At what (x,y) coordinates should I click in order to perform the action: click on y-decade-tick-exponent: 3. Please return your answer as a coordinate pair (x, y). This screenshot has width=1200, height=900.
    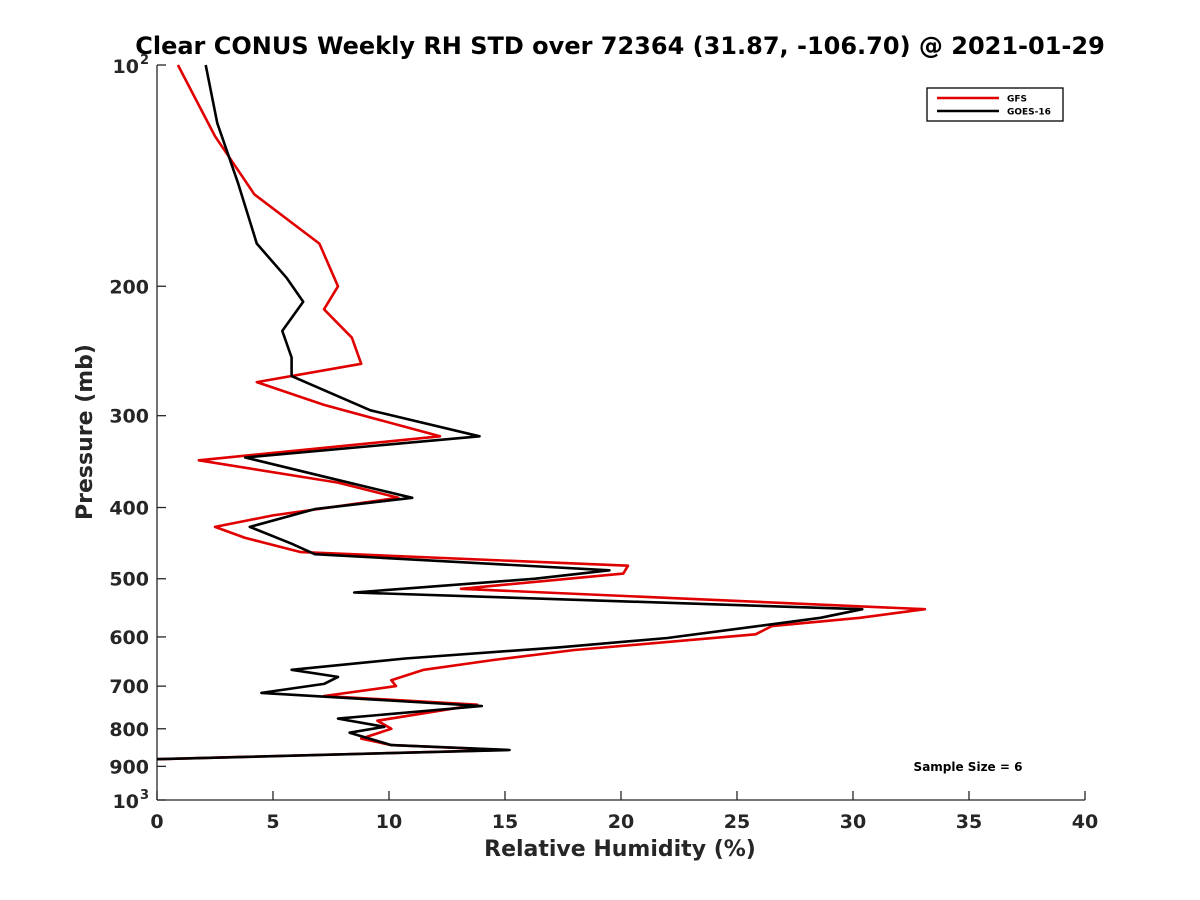
    Looking at the image, I should click on (144, 795).